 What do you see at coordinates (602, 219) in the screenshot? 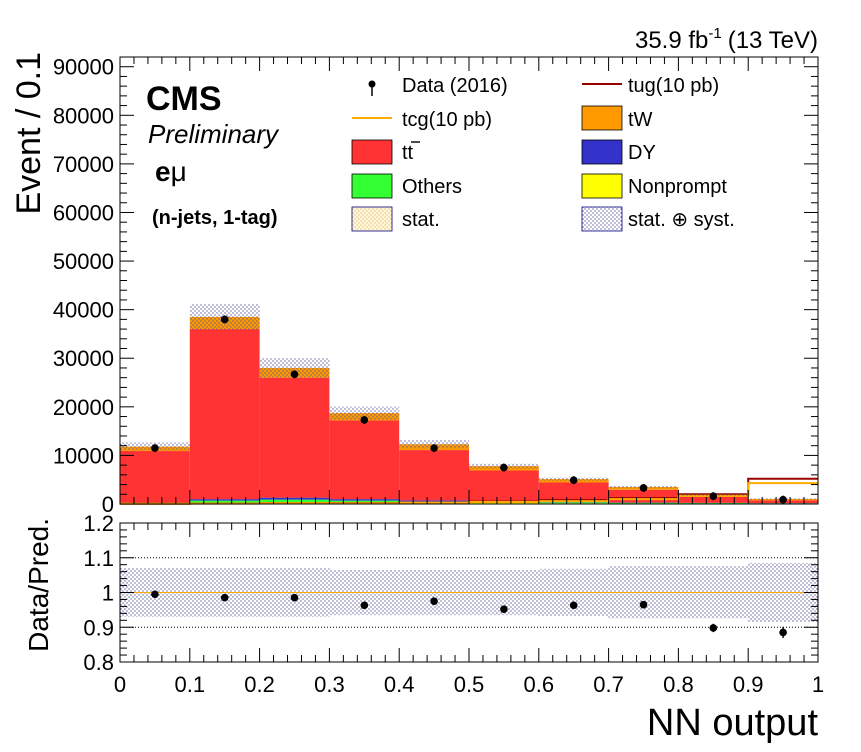
I see `legend-statsyst-swatch` at bounding box center [602, 219].